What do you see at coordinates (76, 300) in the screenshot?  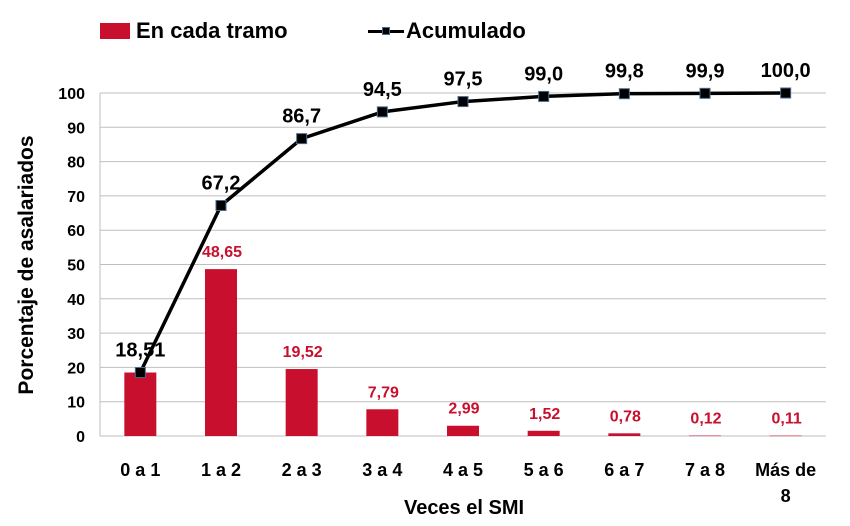 I see `y-tick-label: 40` at bounding box center [76, 300].